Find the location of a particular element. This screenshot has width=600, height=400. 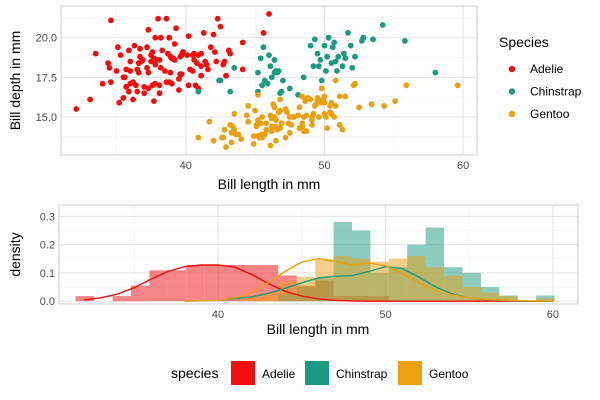

legend-key-gentoo is located at coordinates (512, 114).